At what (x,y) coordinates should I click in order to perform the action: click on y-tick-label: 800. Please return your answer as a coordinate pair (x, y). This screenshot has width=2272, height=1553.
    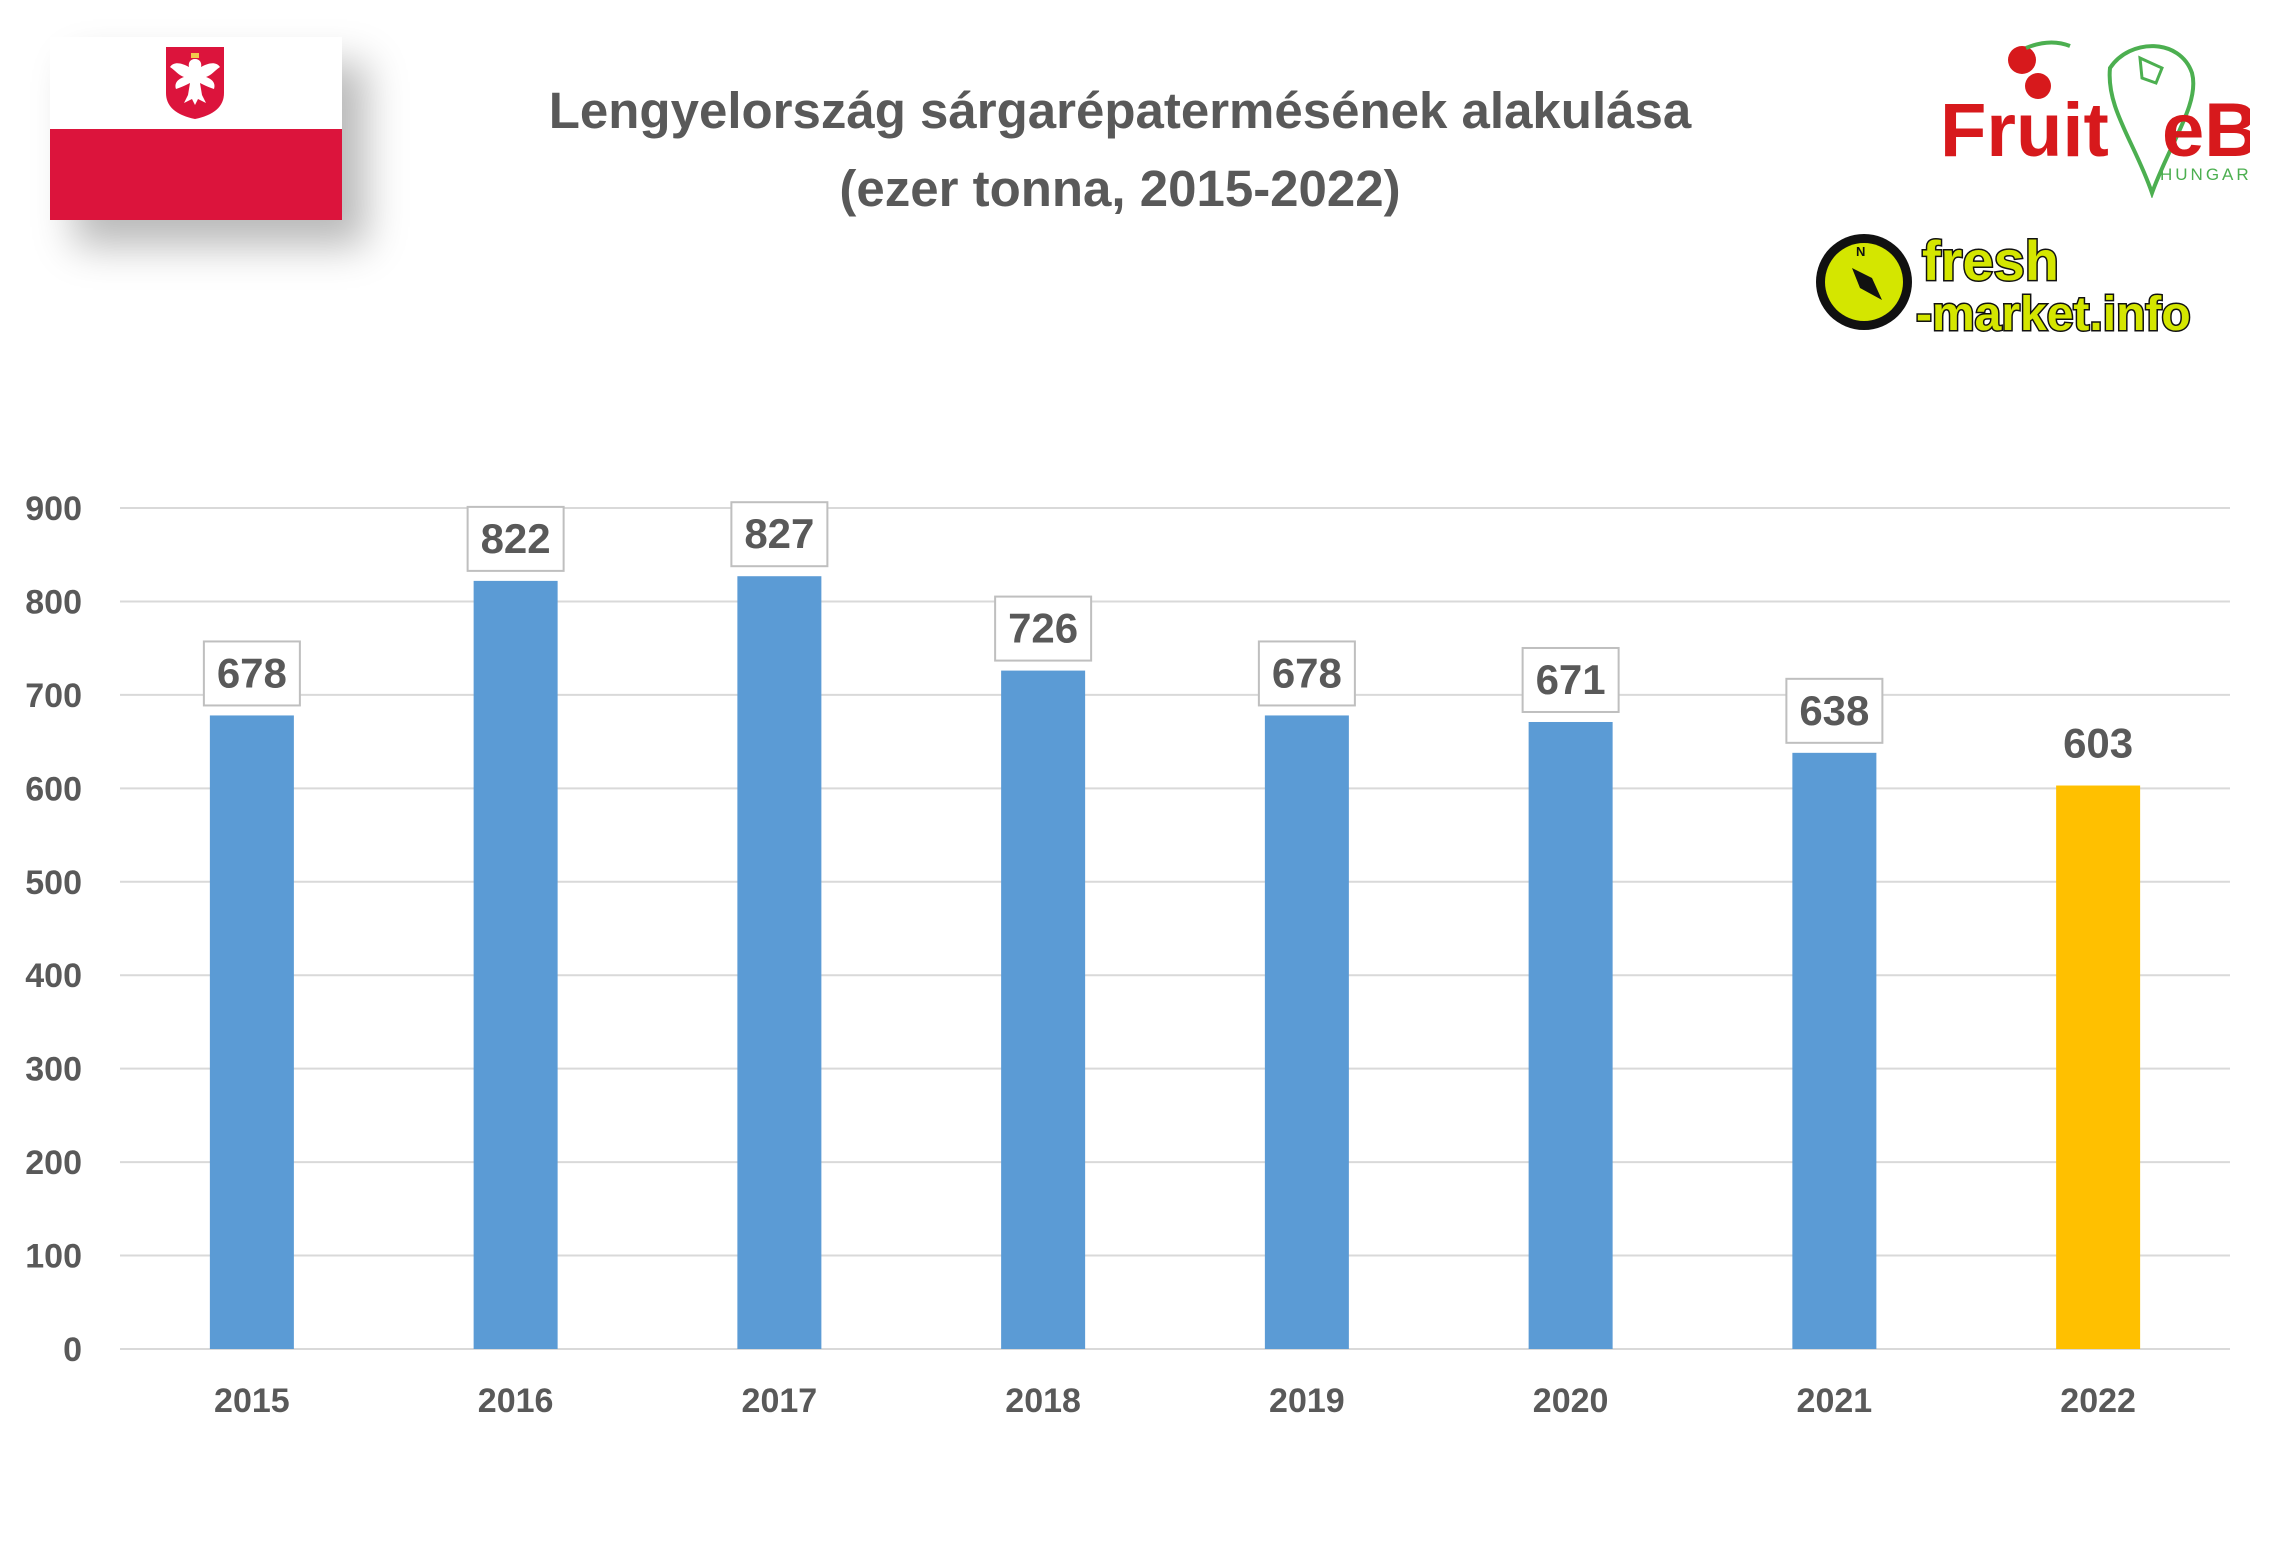
    Looking at the image, I should click on (53, 602).